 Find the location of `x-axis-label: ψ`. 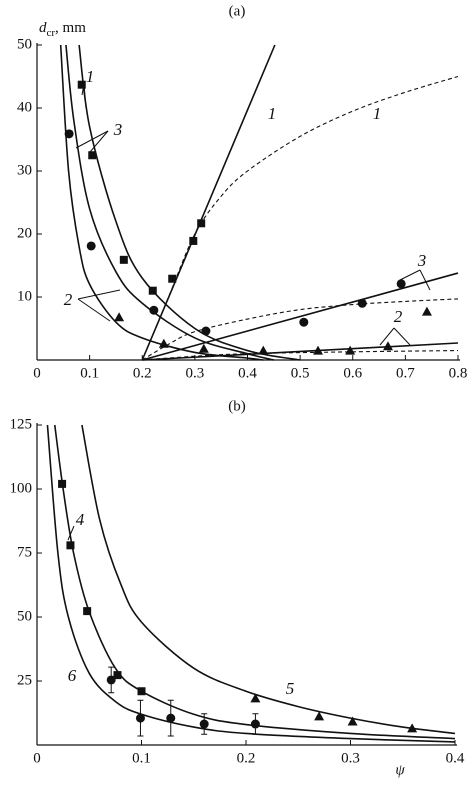

x-axis-label: ψ is located at coordinates (400, 770).